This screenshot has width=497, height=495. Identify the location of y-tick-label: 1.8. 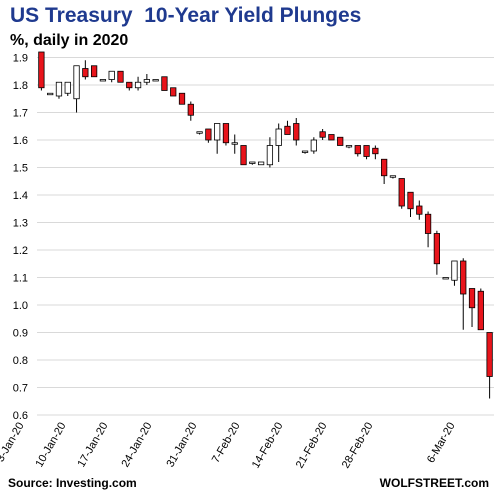
(20, 86).